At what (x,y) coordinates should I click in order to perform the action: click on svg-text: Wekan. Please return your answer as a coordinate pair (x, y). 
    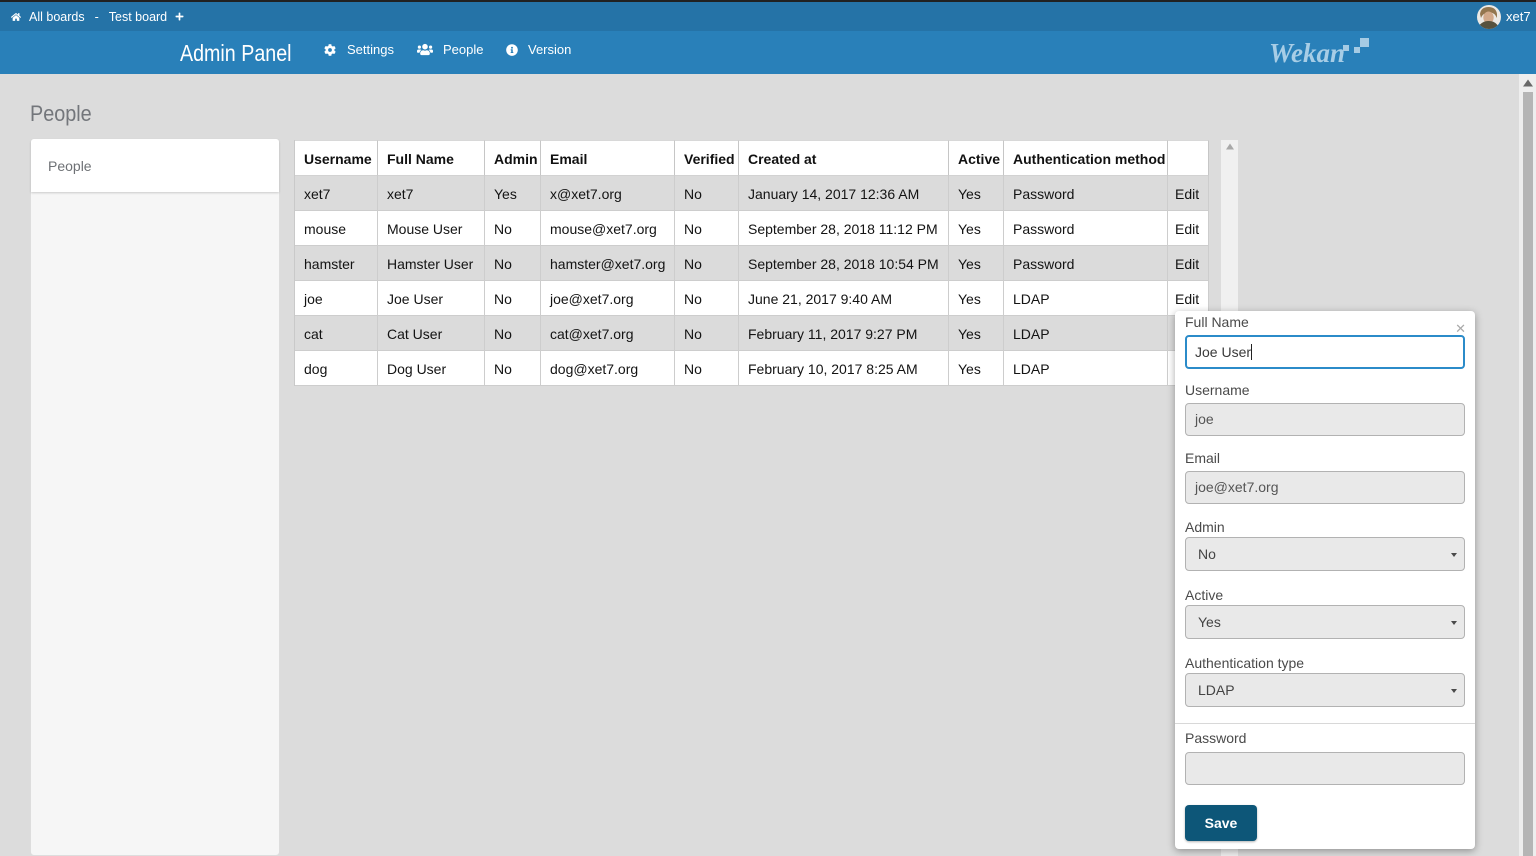
    Looking at the image, I should click on (1307, 53).